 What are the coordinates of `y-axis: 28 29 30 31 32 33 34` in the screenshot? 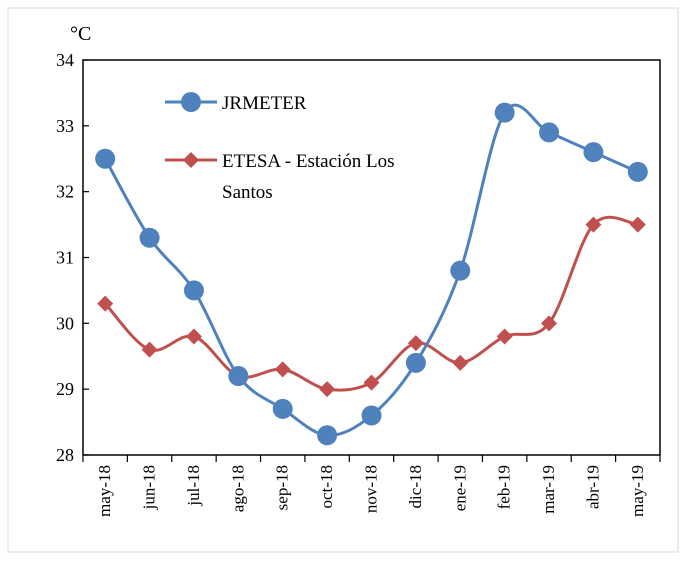 It's located at (72, 257).